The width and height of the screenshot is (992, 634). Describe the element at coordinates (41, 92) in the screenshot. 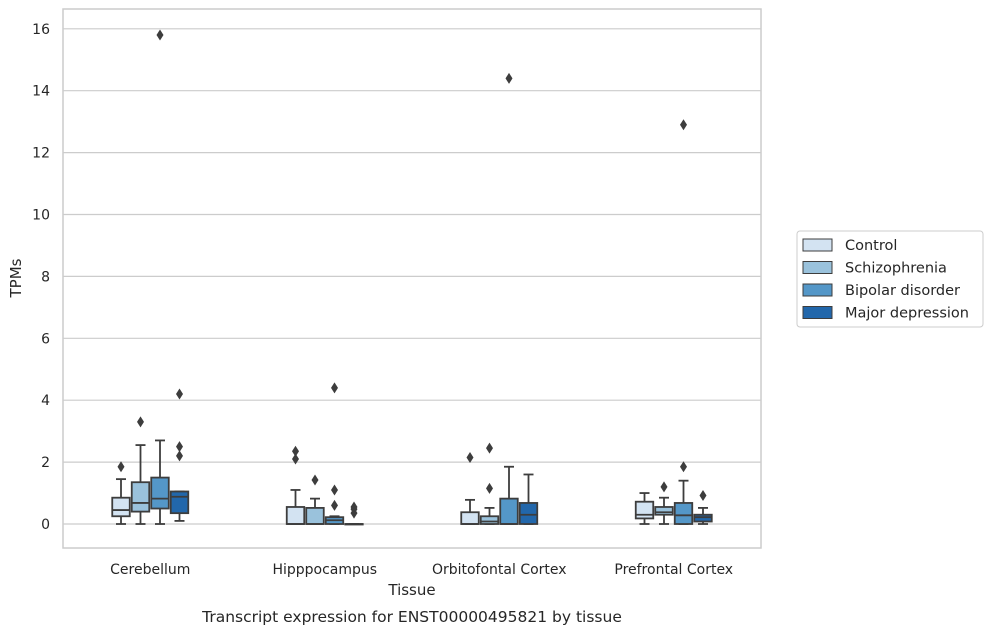

I see `y-tick-label: 14` at that location.